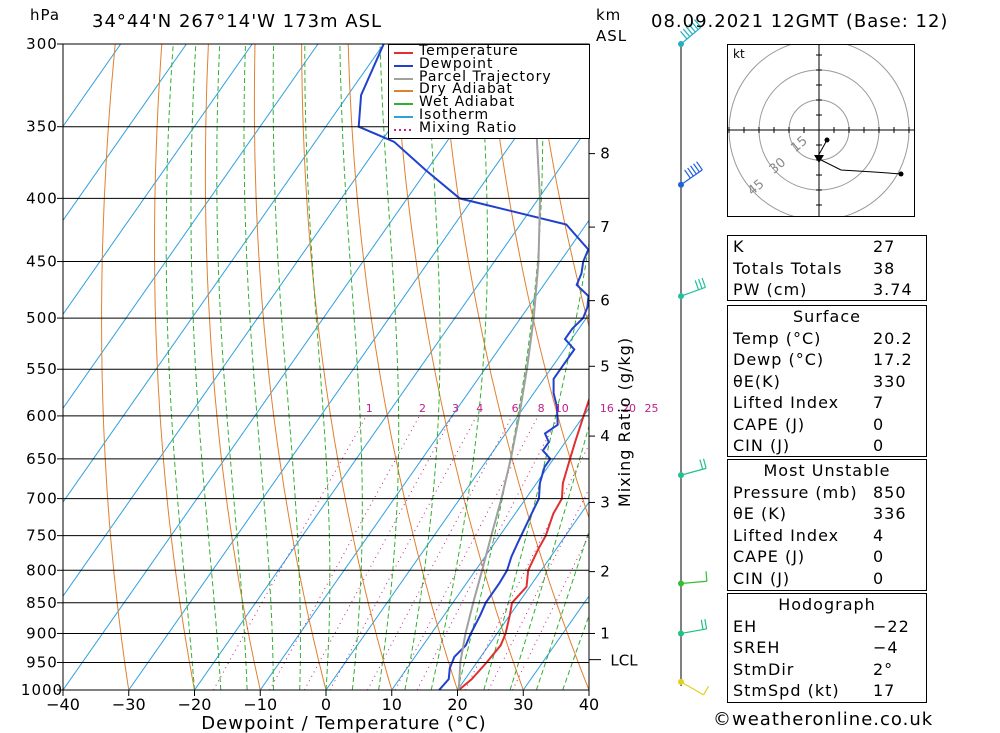  What do you see at coordinates (827, 579) in the screenshot?
I see `most-unstable-row: CIN (J) 0` at bounding box center [827, 579].